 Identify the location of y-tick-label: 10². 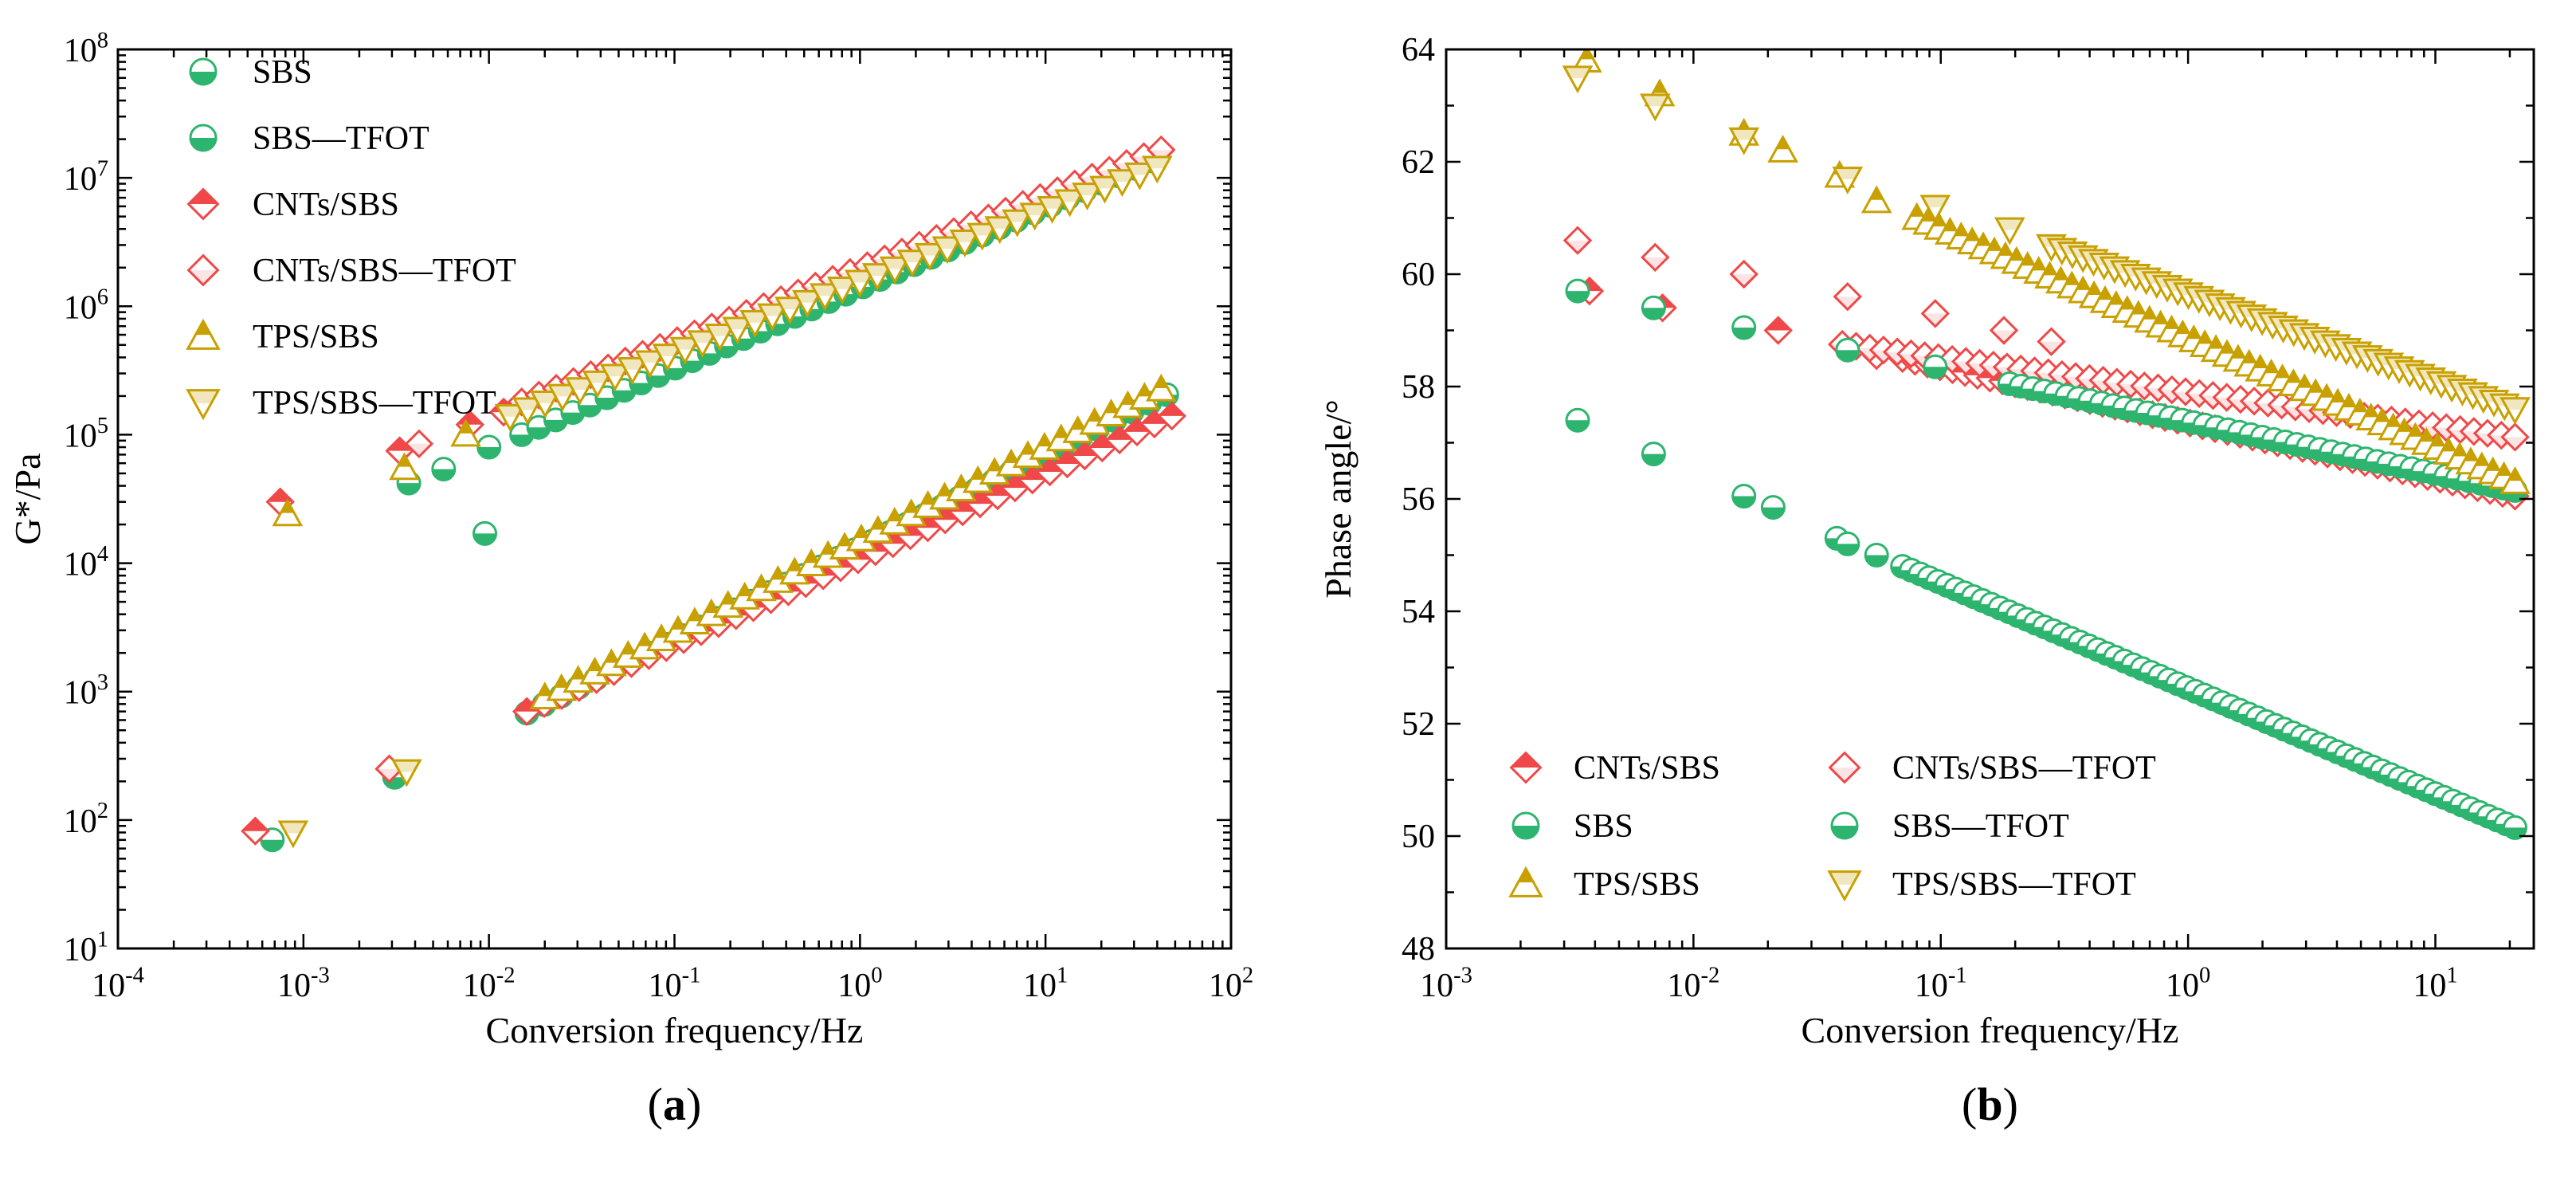
(86, 819).